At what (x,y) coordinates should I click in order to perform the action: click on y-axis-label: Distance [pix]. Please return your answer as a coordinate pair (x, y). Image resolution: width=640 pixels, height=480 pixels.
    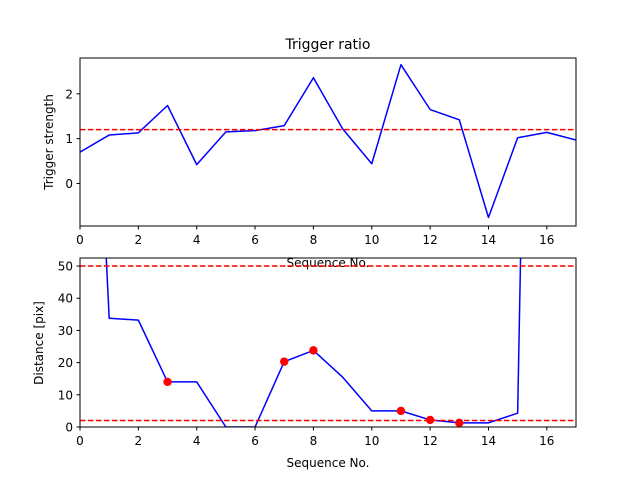
    Looking at the image, I should click on (39, 343).